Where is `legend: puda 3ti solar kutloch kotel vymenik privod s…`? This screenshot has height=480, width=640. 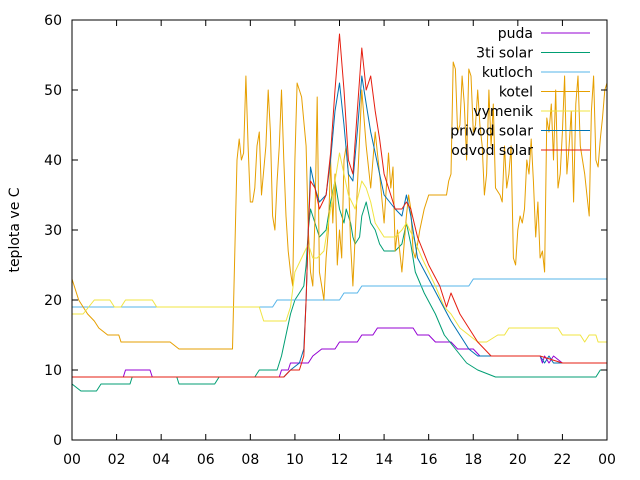 legend: puda 3ti solar kutloch kotel vymenik privod s… is located at coordinates (520, 92).